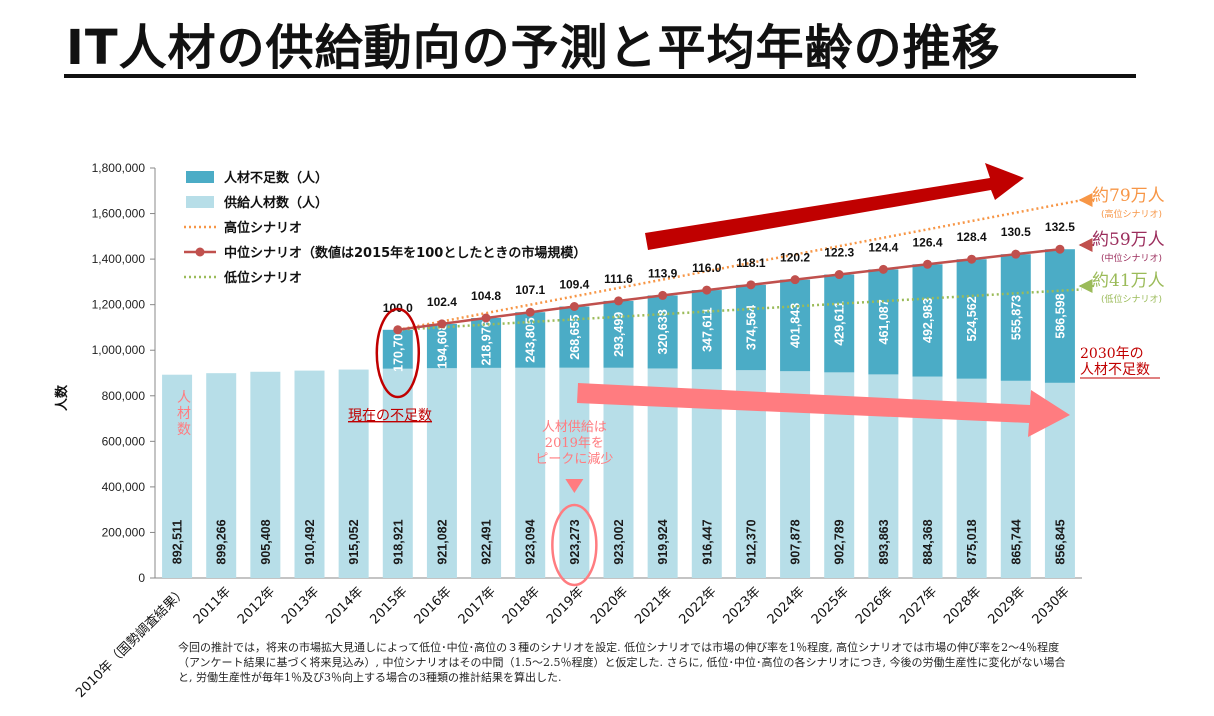 The width and height of the screenshot is (1214, 716). I want to click on x-tick-label: 2030年, so click(1051, 605).